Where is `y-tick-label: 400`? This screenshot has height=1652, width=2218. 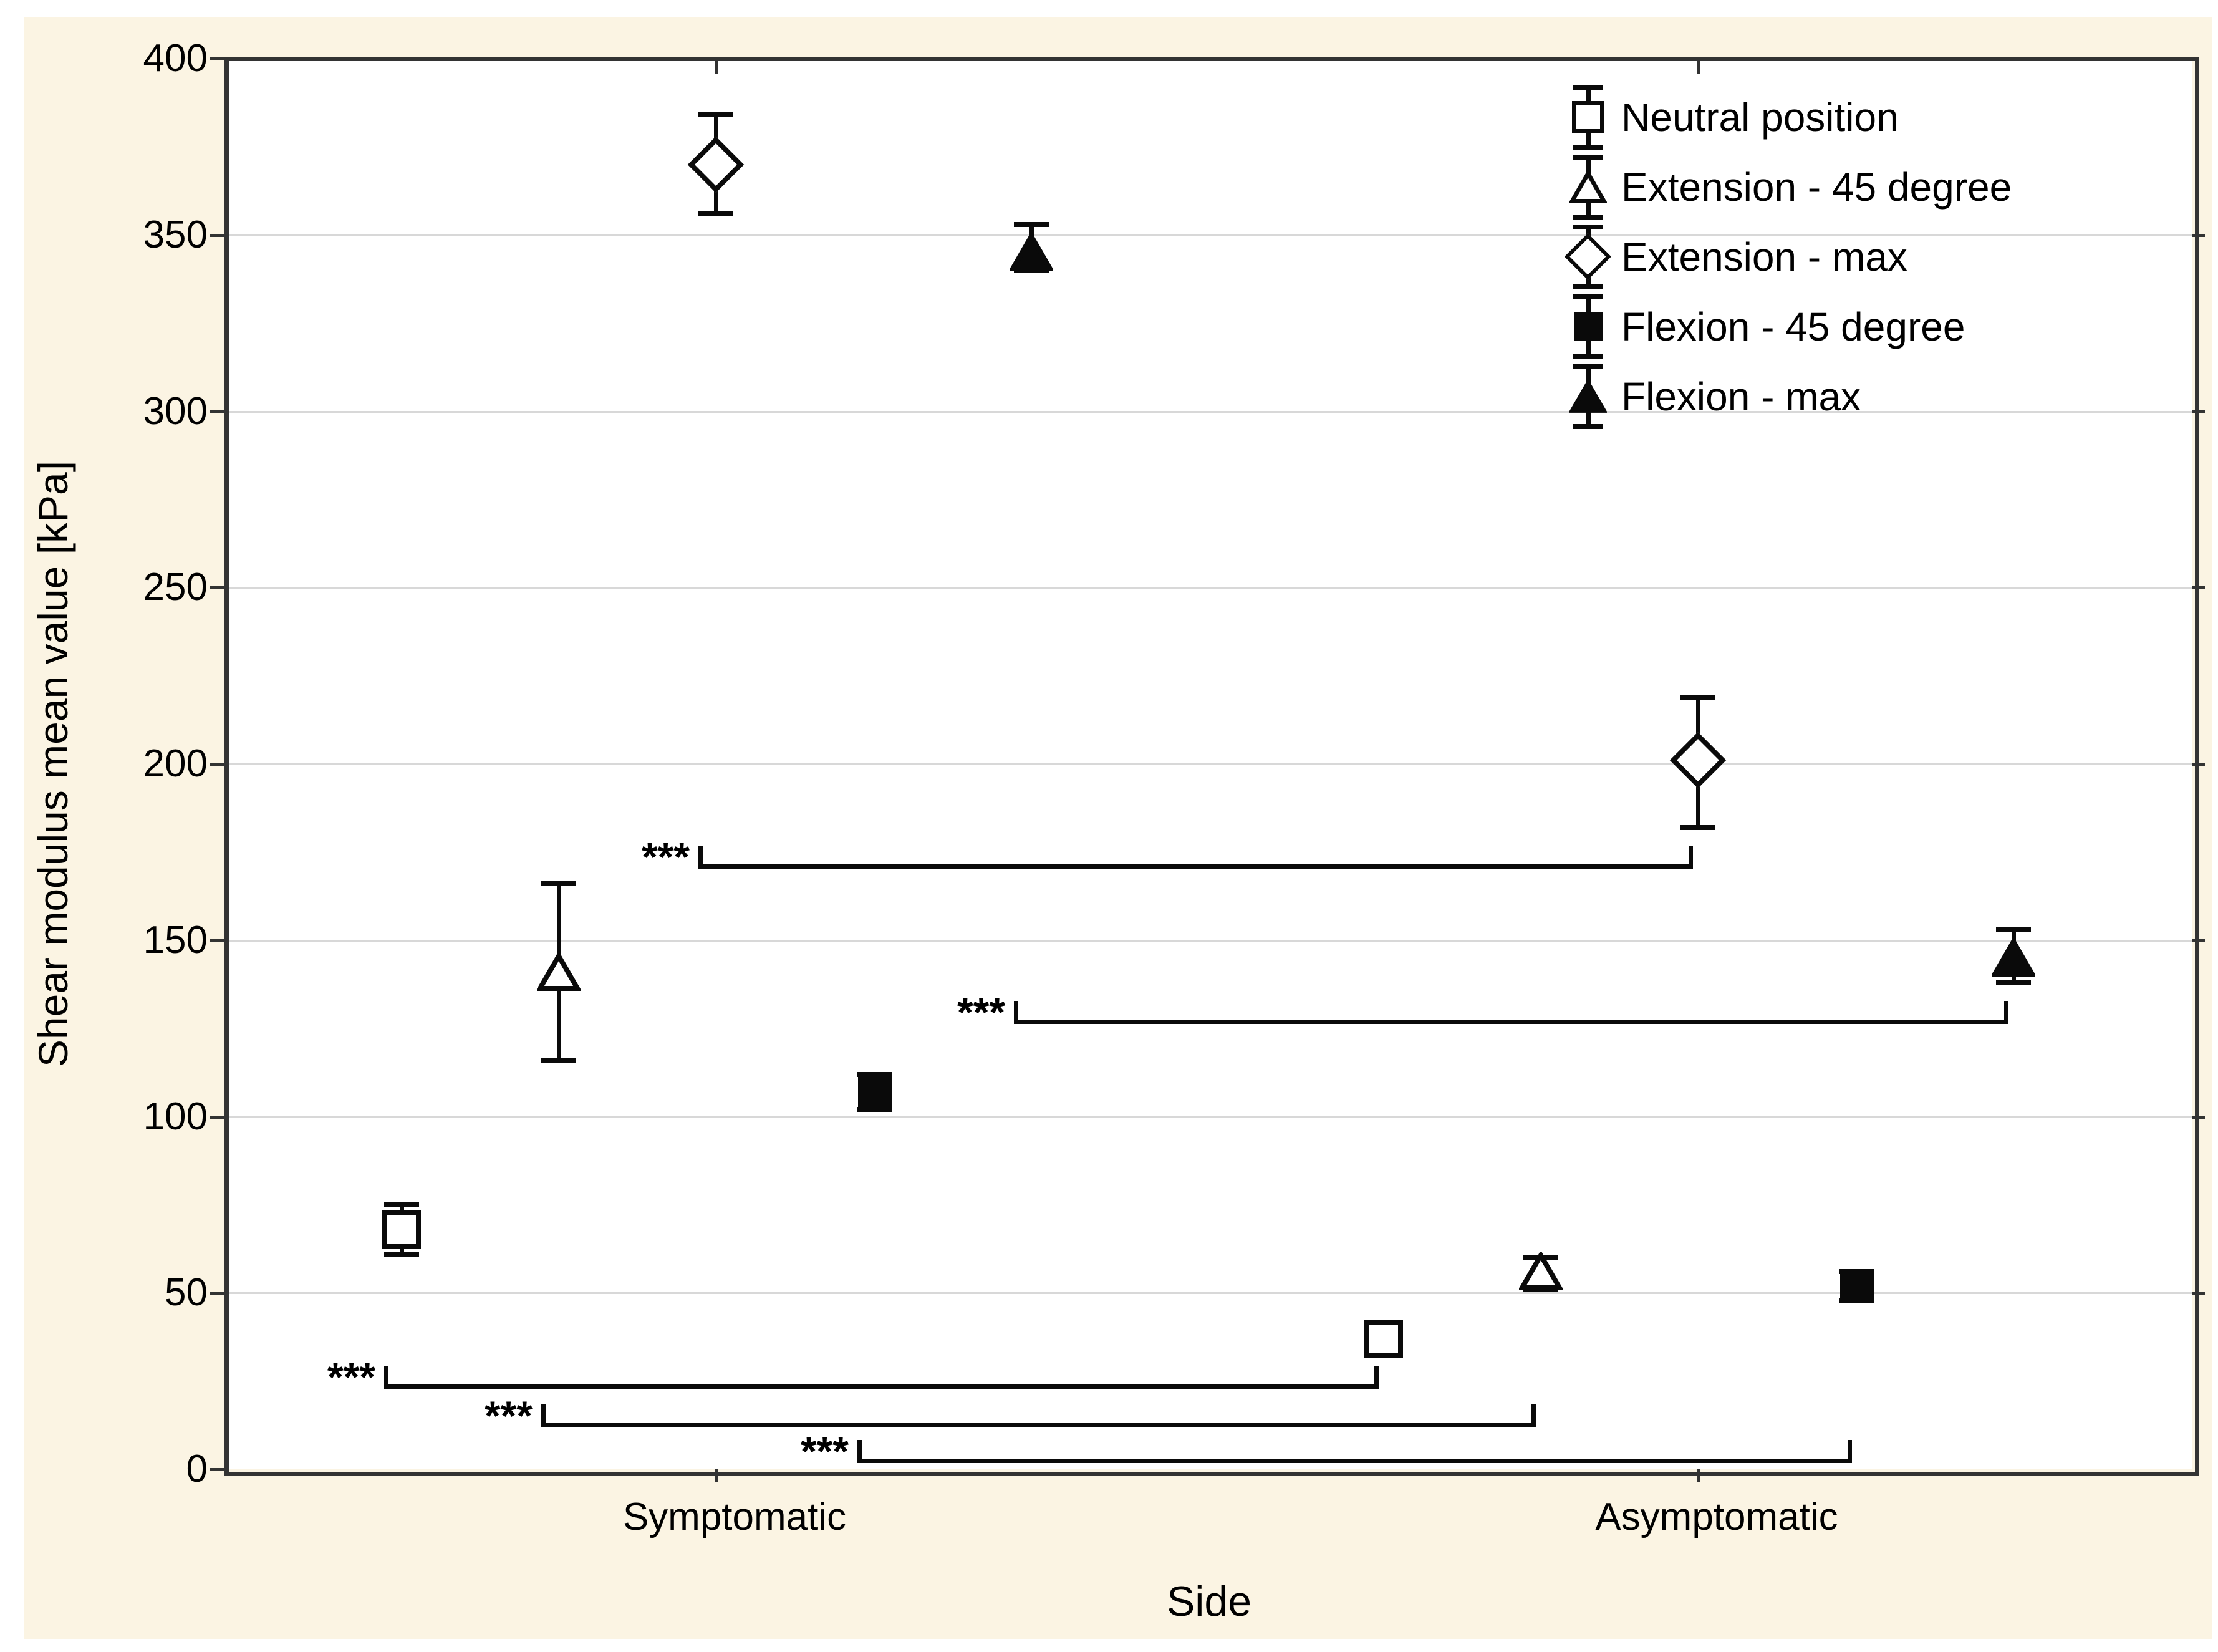
y-tick-label: 400 is located at coordinates (175, 58).